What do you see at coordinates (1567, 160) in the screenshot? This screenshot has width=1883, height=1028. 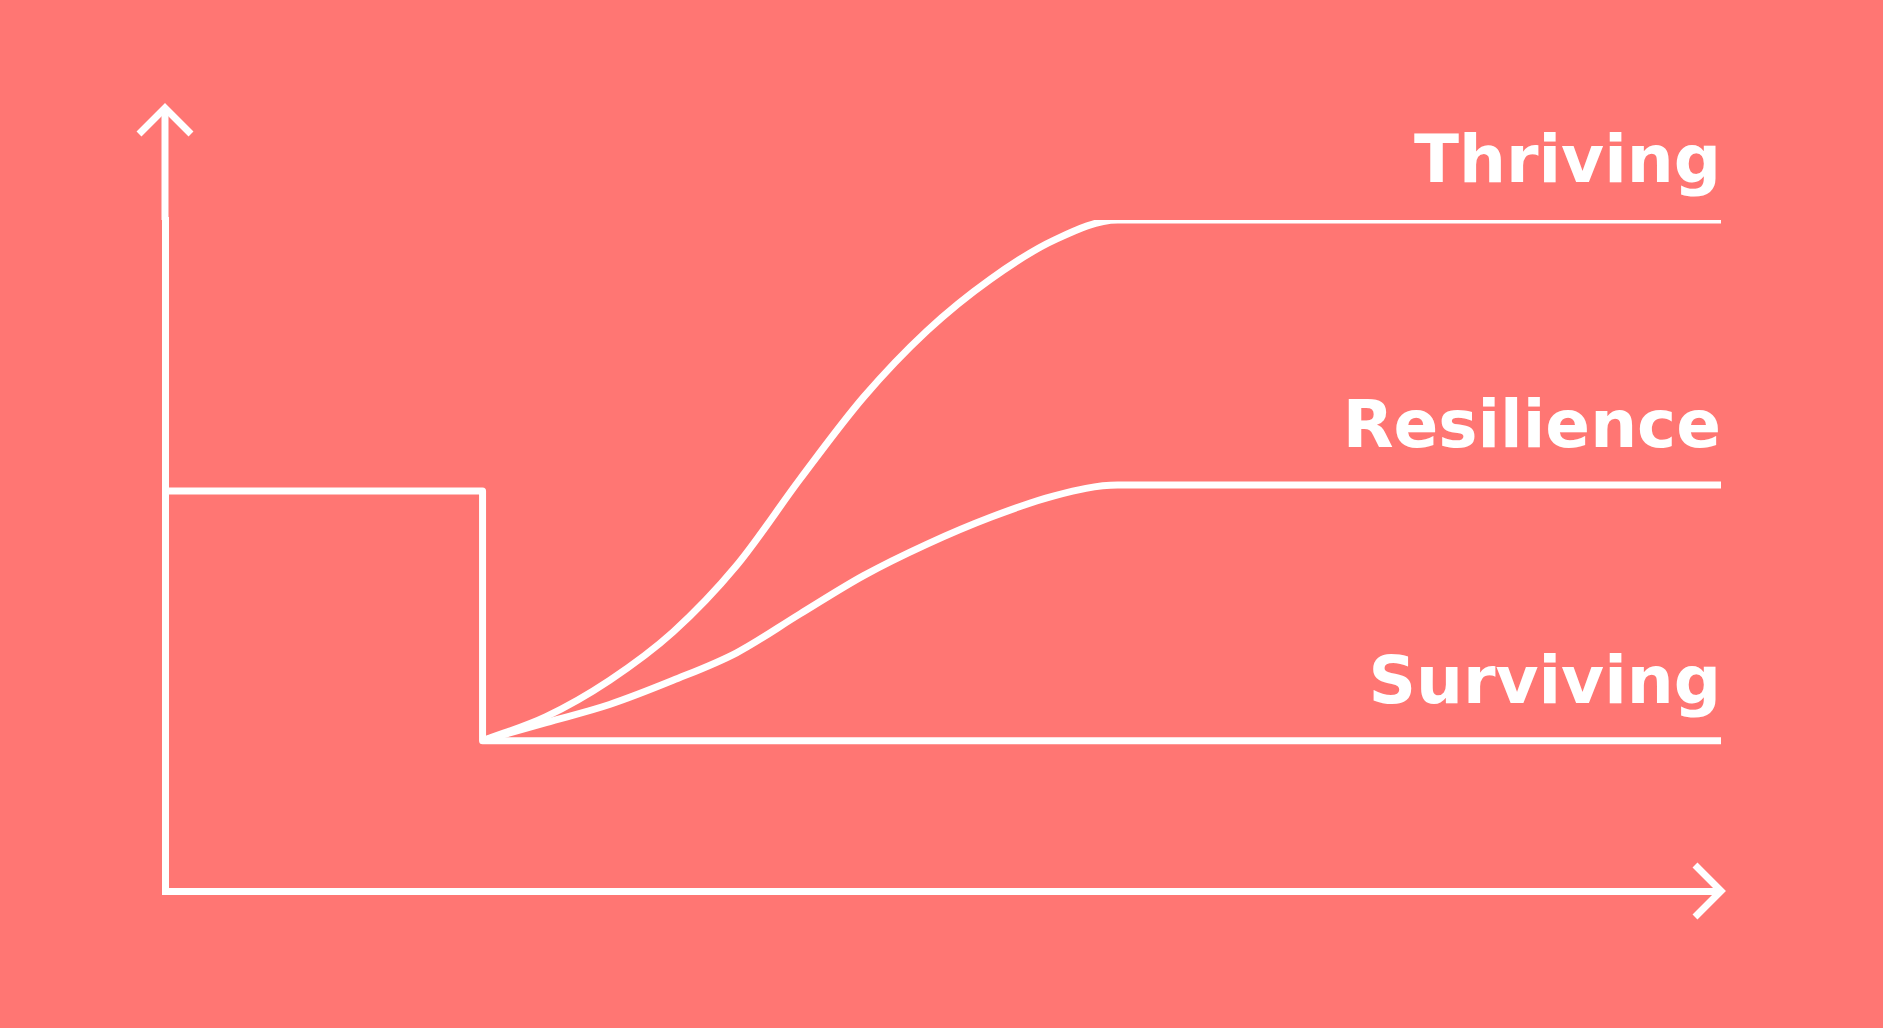 I see `series-label: Thriving` at bounding box center [1567, 160].